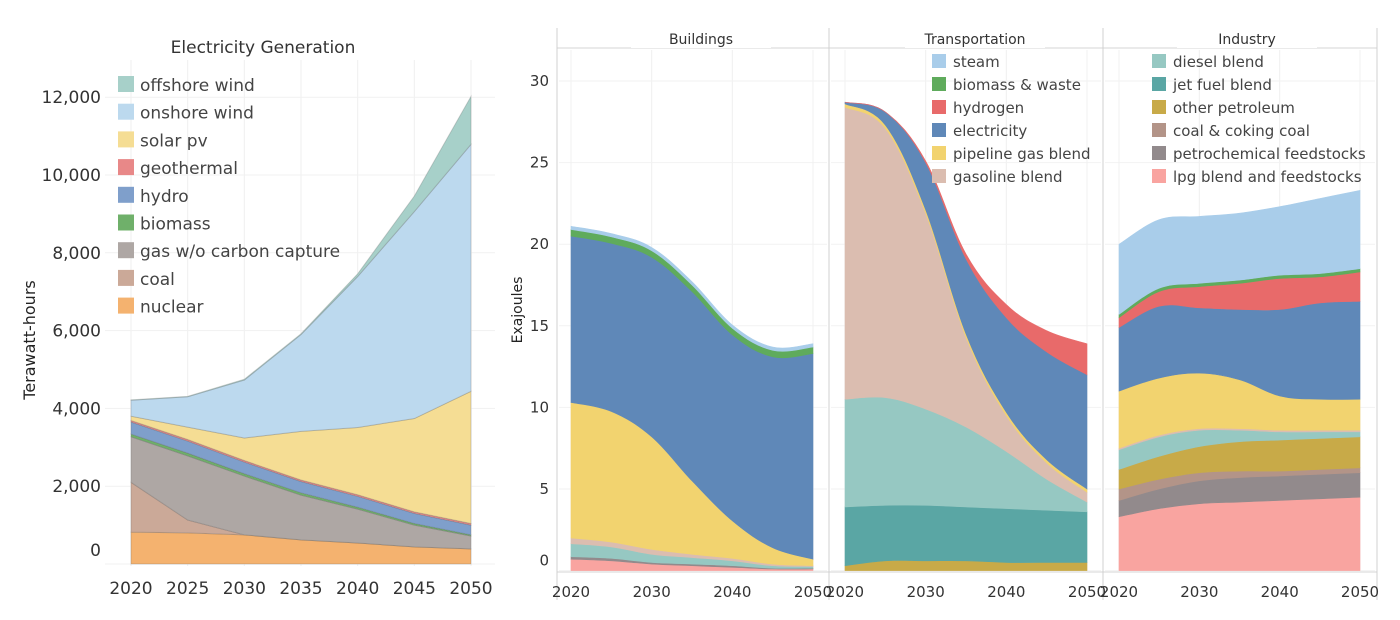  Describe the element at coordinates (1017, 85) in the screenshot. I see `legend-label: biomass & waste` at that location.